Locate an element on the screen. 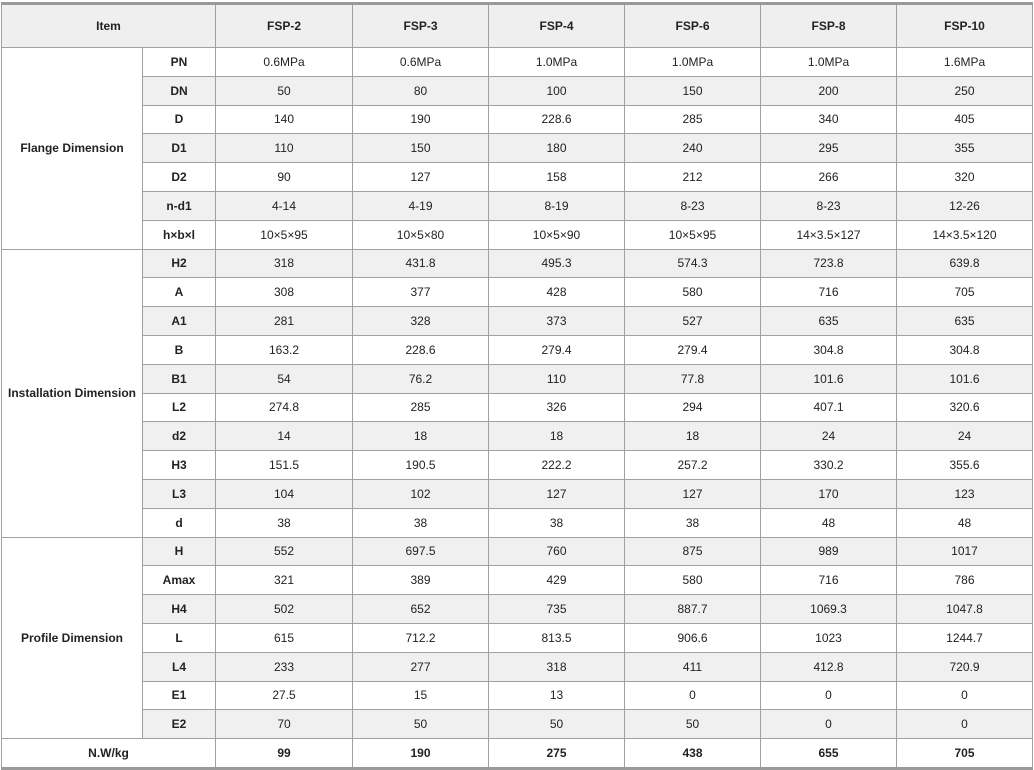 The image size is (1034, 770). table-cell: 15 is located at coordinates (420, 695).